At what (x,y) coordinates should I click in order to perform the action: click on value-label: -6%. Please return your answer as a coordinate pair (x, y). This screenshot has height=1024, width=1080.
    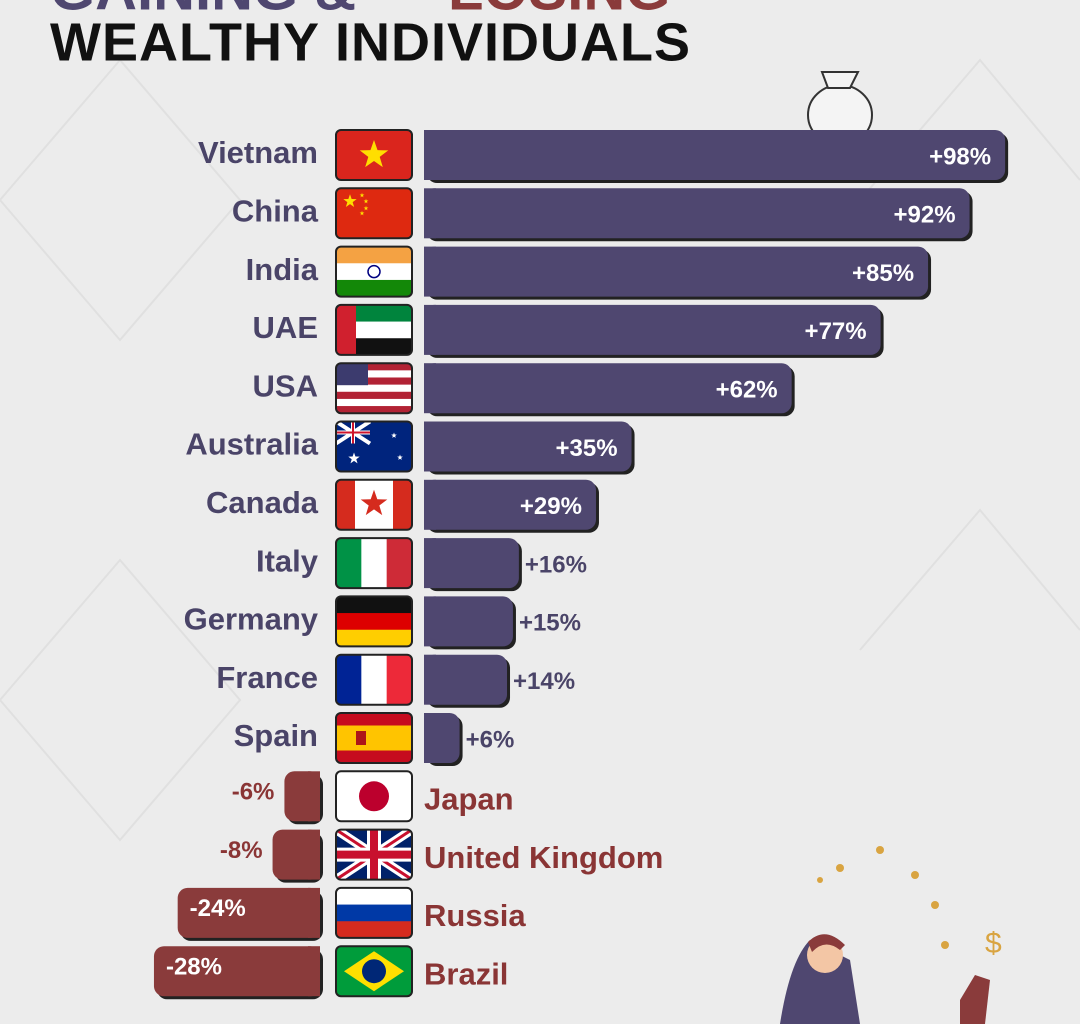
    Looking at the image, I should click on (253, 792).